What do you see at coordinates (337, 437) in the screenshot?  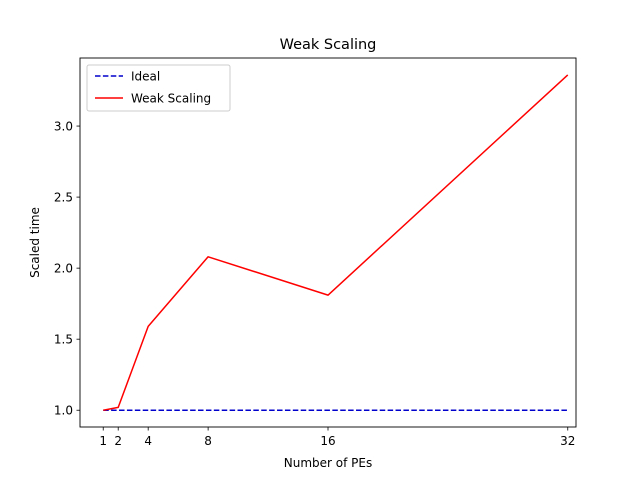 I see `x-axis-ticks: 1 2 4 8 16 32` at bounding box center [337, 437].